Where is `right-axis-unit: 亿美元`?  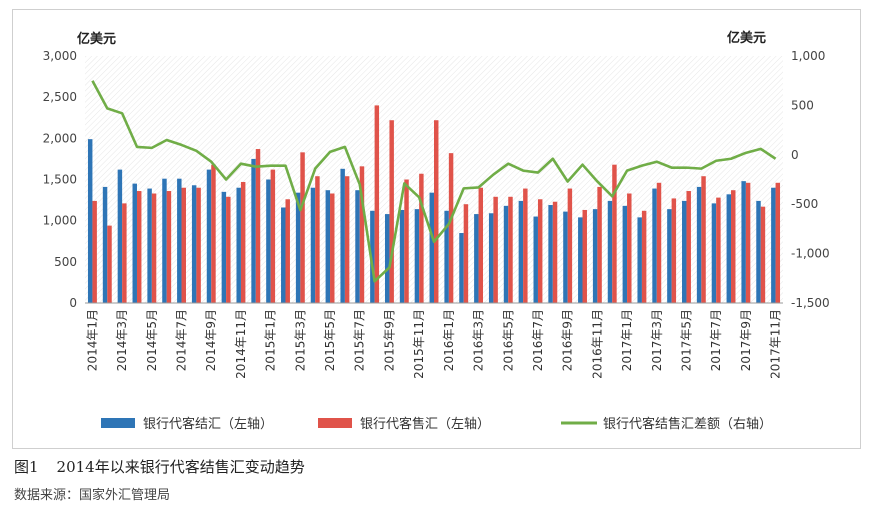
right-axis-unit: 亿美元 is located at coordinates (747, 38).